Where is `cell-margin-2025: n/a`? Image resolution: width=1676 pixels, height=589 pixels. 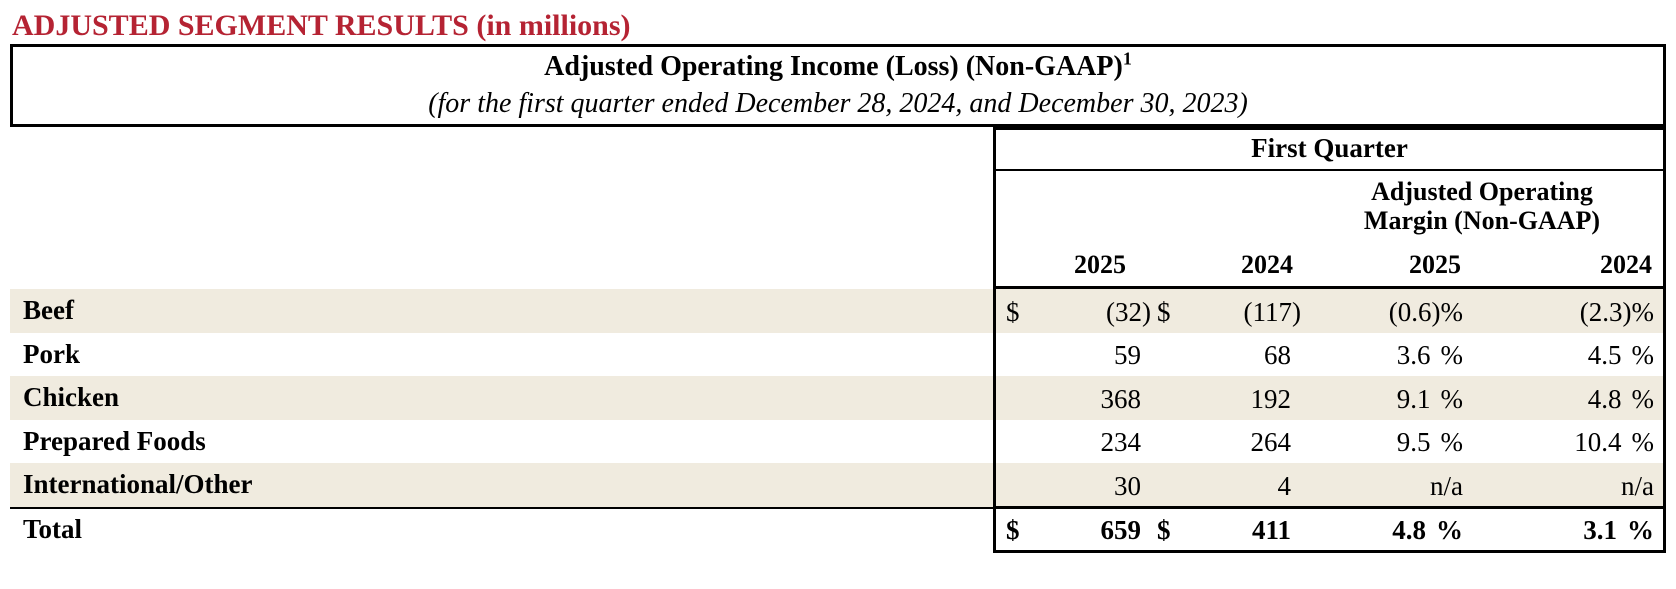
cell-margin-2025: n/a is located at coordinates (1382, 485).